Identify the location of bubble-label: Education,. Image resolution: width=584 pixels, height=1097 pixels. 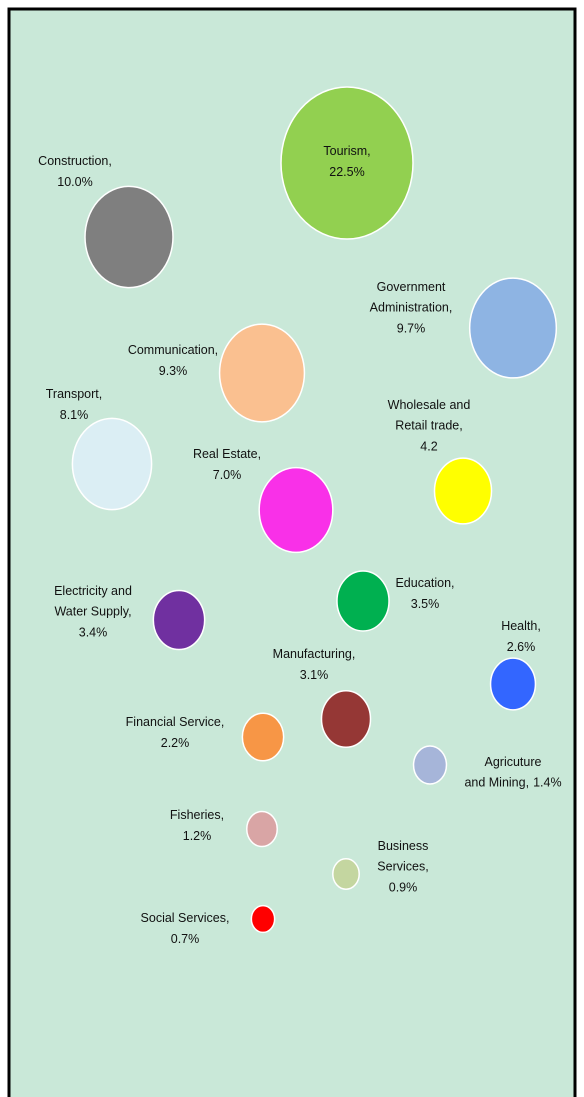
(424, 583).